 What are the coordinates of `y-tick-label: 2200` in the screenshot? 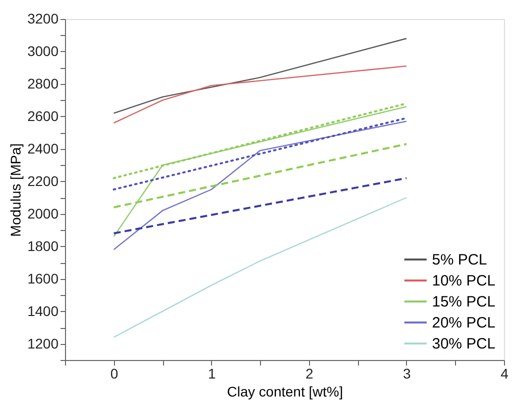 It's located at (43, 180).